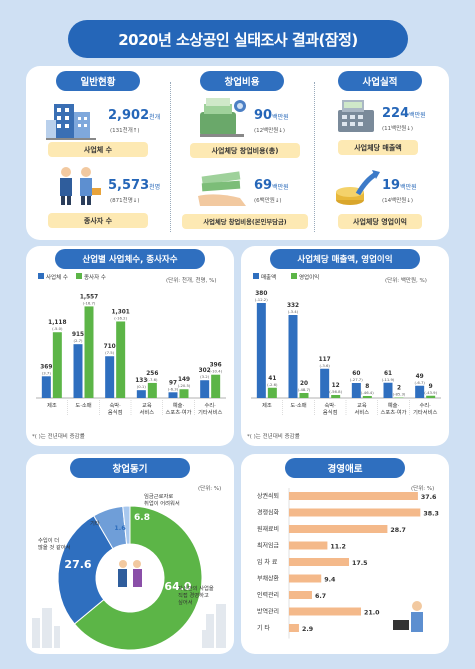 This screenshot has width=475, height=669. I want to click on bar-value-label: 1,557, so click(89, 297).